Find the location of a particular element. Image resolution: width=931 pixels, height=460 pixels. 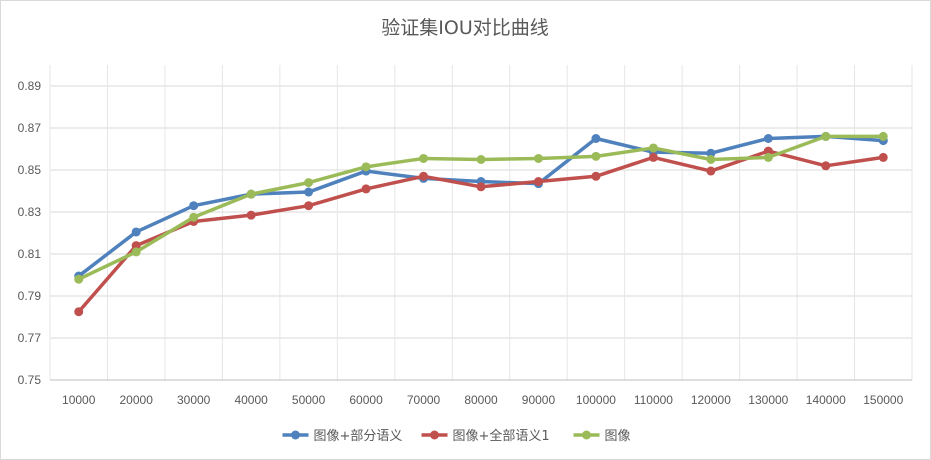

x-tick-label: 110000 is located at coordinates (653, 400).